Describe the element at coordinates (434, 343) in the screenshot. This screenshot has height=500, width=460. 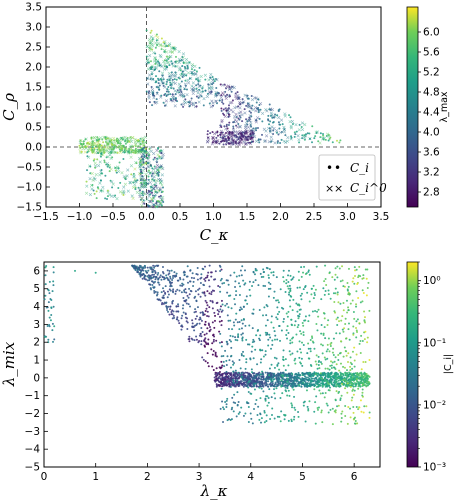
I see `bottom-colorbar-tick-label: 10⁻¹` at that location.